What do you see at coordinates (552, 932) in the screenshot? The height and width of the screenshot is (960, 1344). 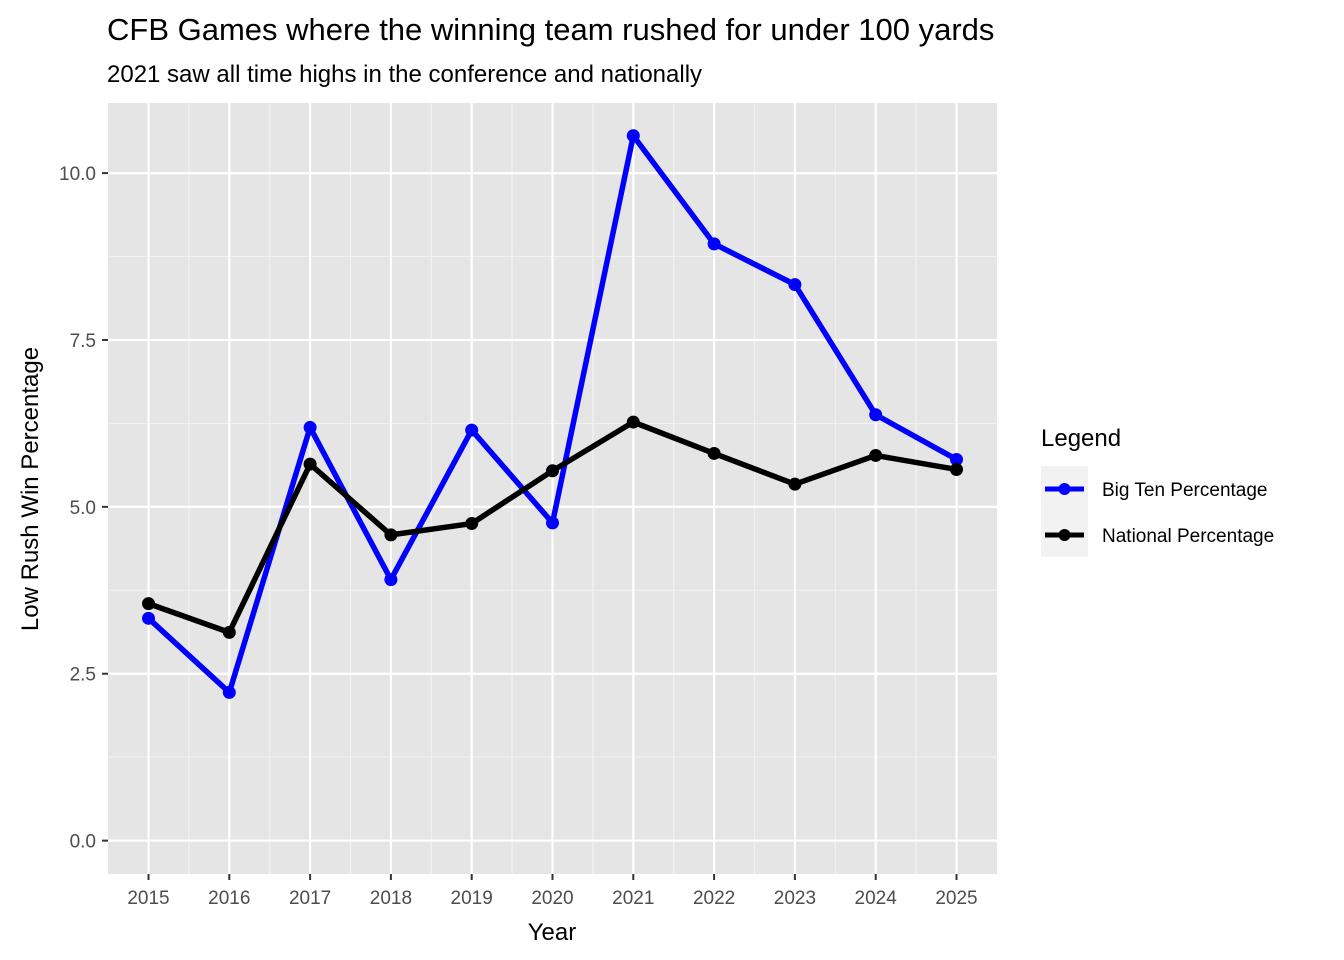 I see `x-axis-title: Year` at bounding box center [552, 932].